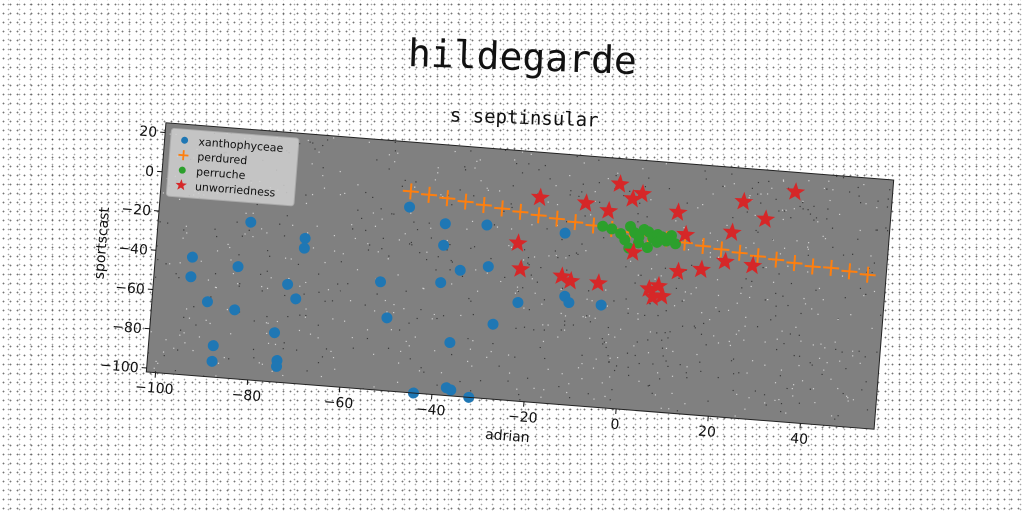 The image size is (1024, 512). What do you see at coordinates (522, 57) in the screenshot?
I see `chart-title-group: hildegarde` at bounding box center [522, 57].